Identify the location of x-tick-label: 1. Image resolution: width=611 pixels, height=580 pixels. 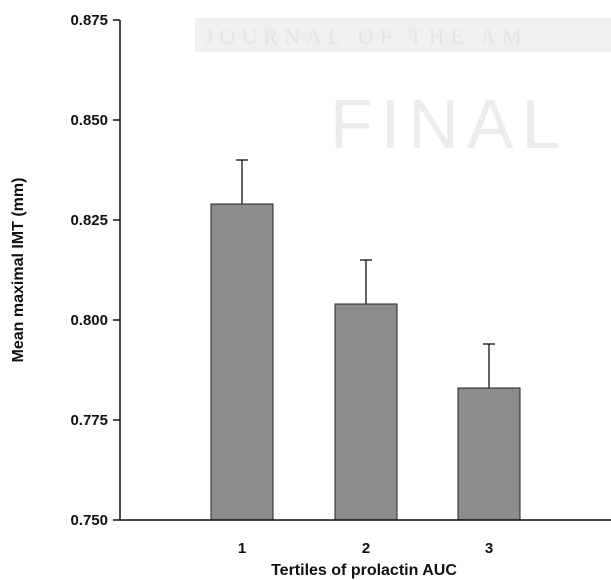
(242, 548).